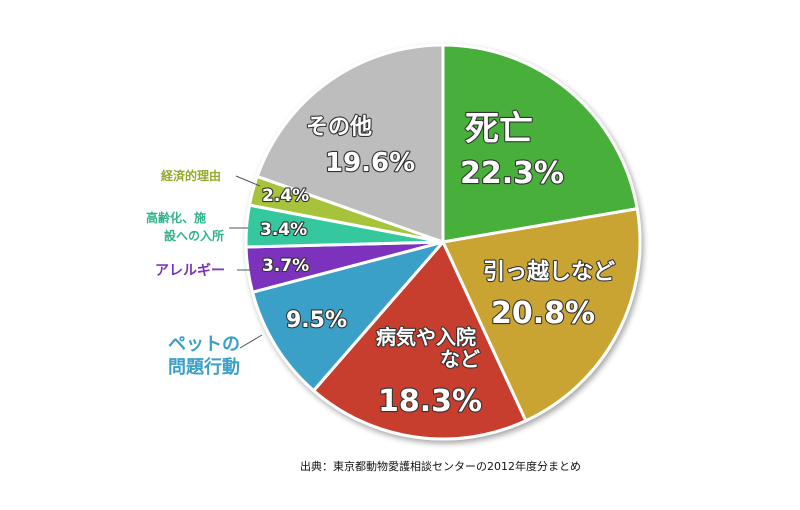 The image size is (800, 510). What do you see at coordinates (283, 230) in the screenshot?
I see `slice-value-elderly: 3.4%` at bounding box center [283, 230].